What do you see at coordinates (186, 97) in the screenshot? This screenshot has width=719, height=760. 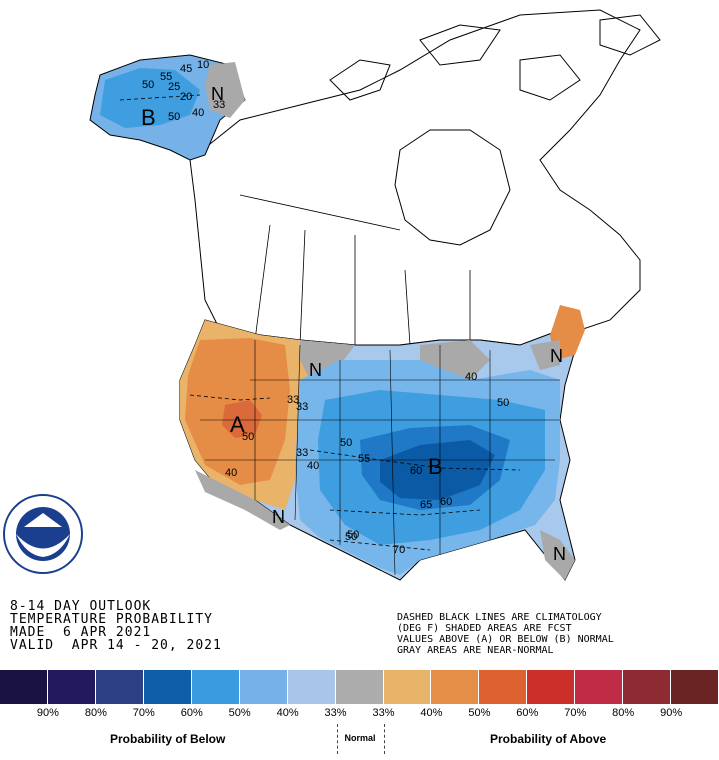 I see `contour-label: 20` at bounding box center [186, 97].